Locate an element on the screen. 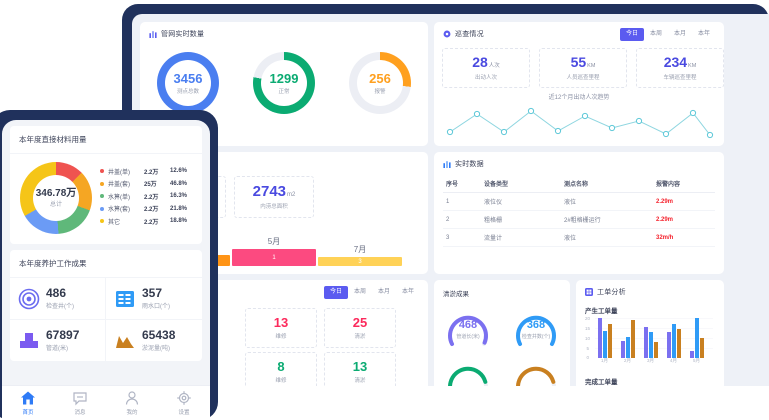 This screenshot has height=420, width=769. kpi-item: 67897 管道(米) is located at coordinates (58, 341).